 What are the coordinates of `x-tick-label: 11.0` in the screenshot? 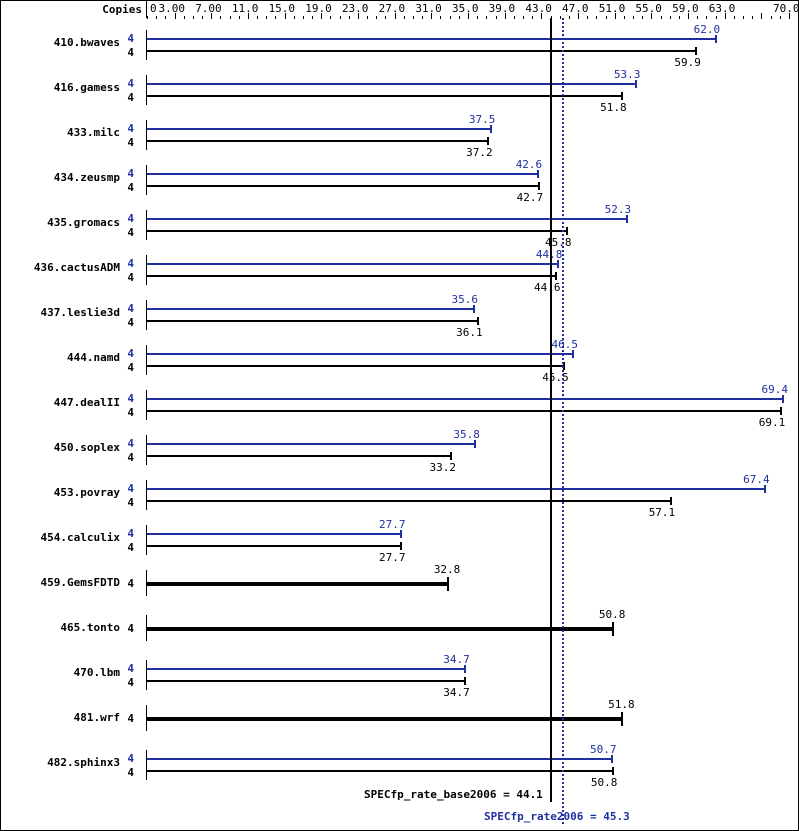 It's located at (245, 8).